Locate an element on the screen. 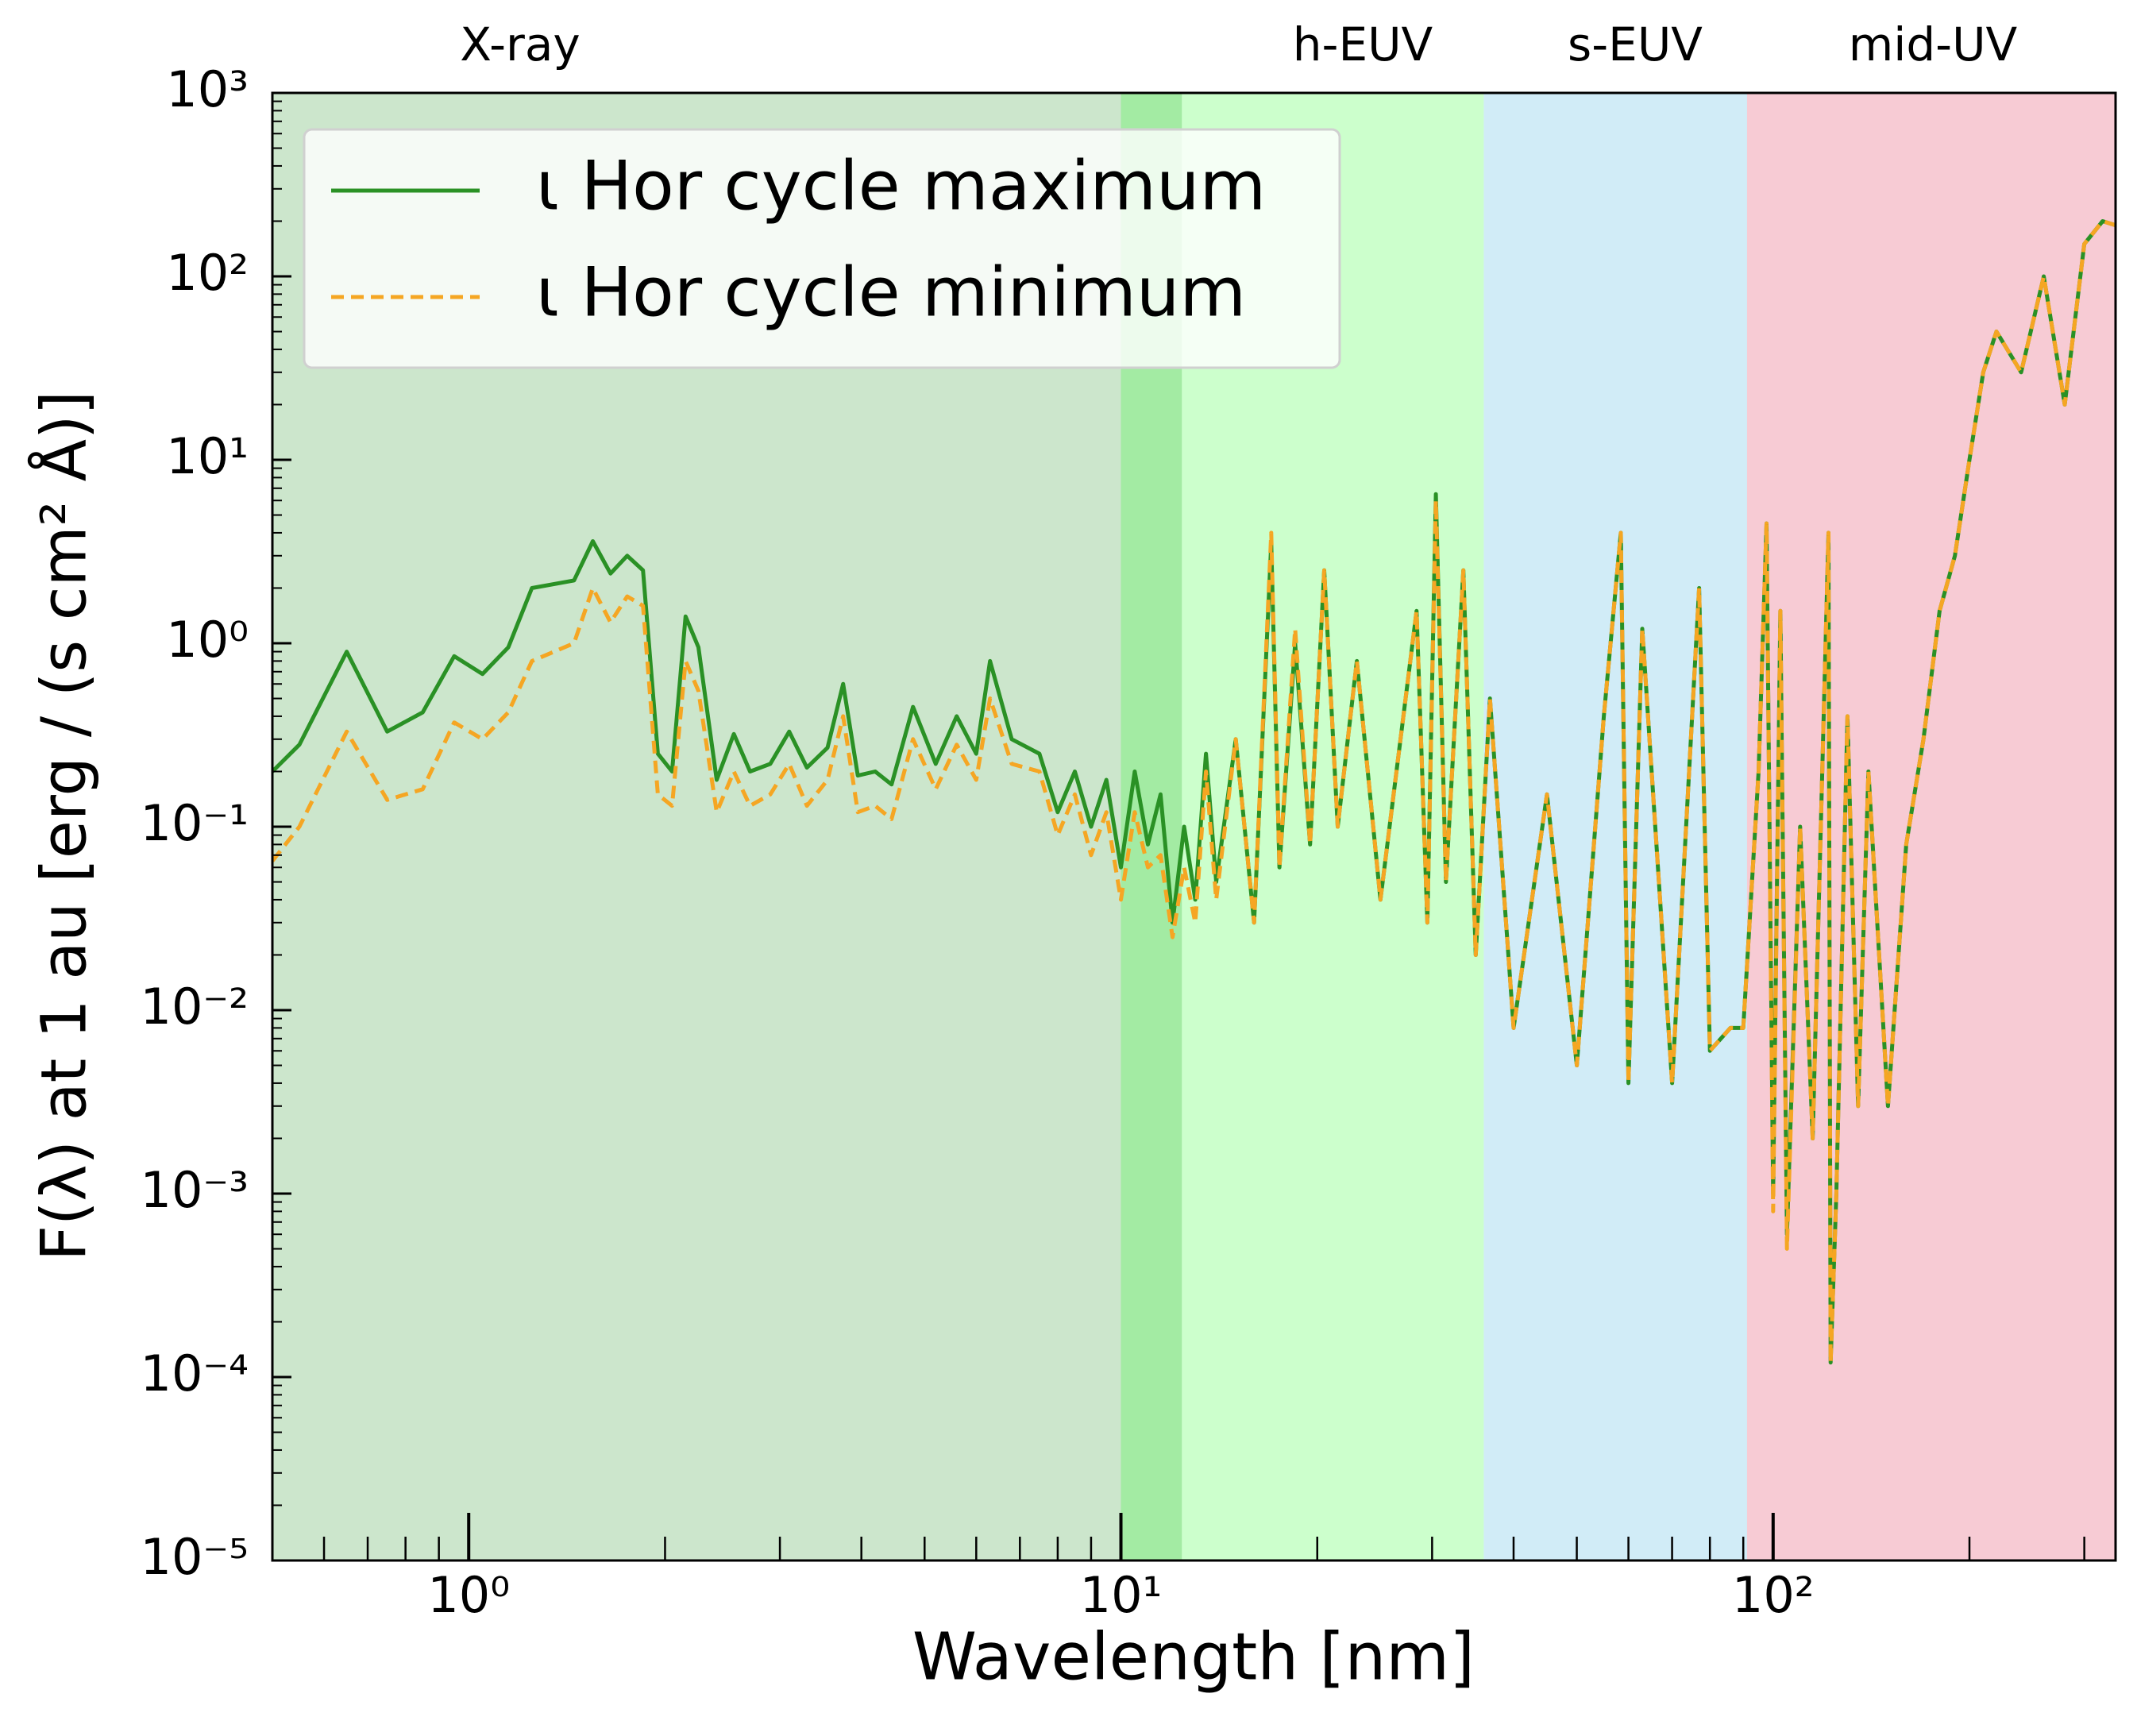  region-label: mid-UV is located at coordinates (1933, 44).